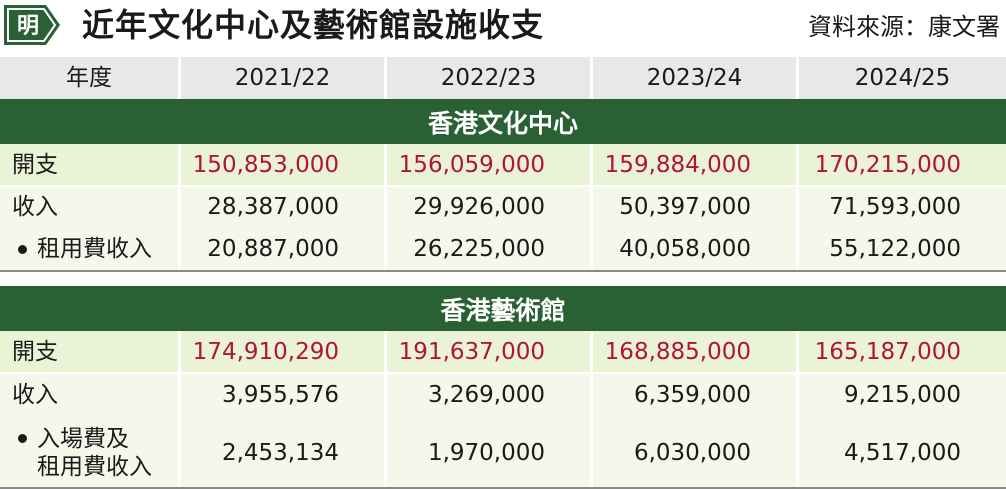  I want to click on row-label-text: 入場費及, so click(83, 438).